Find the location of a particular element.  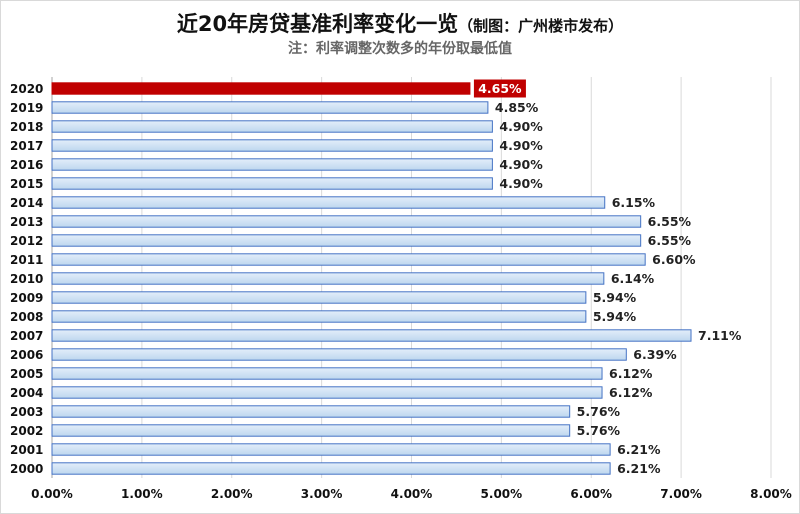

category-label: 2016 is located at coordinates (26, 165).